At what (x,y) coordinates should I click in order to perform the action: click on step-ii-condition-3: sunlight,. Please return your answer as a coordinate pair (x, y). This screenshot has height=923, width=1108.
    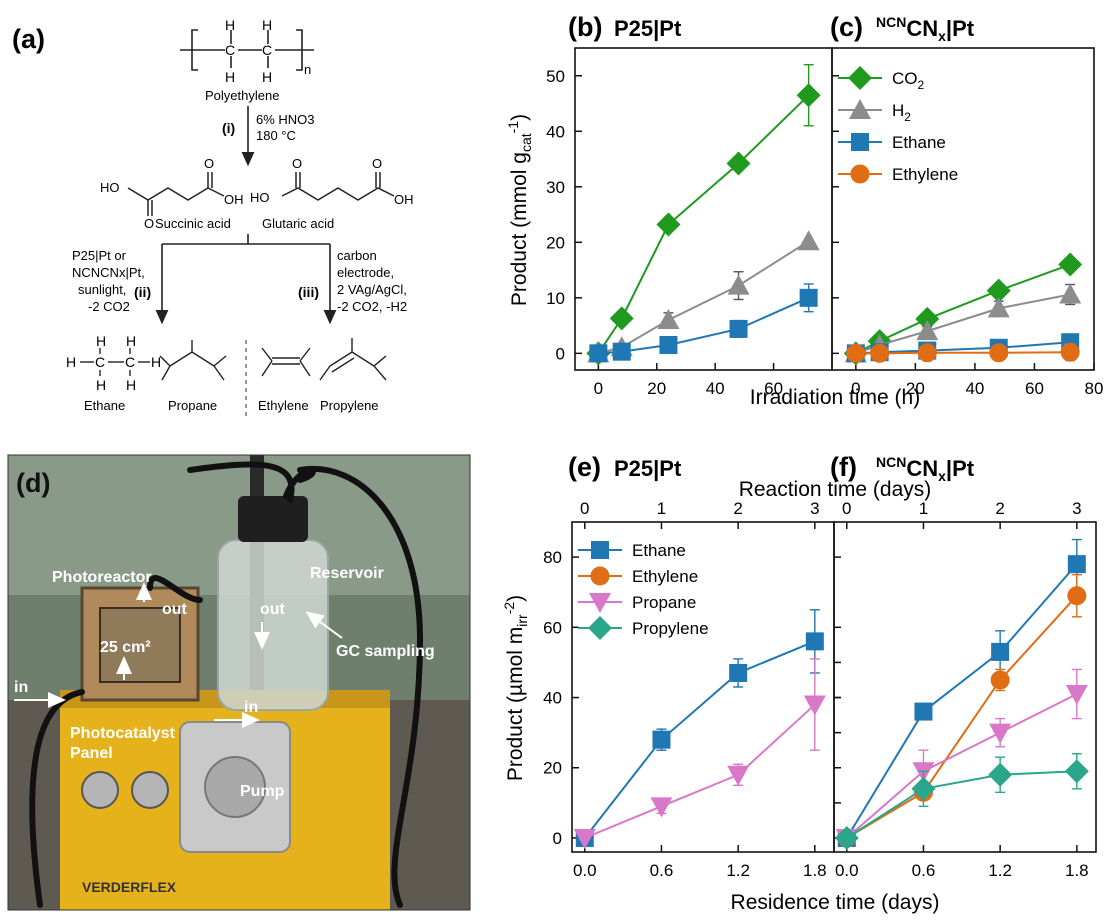
    Looking at the image, I should click on (102, 289).